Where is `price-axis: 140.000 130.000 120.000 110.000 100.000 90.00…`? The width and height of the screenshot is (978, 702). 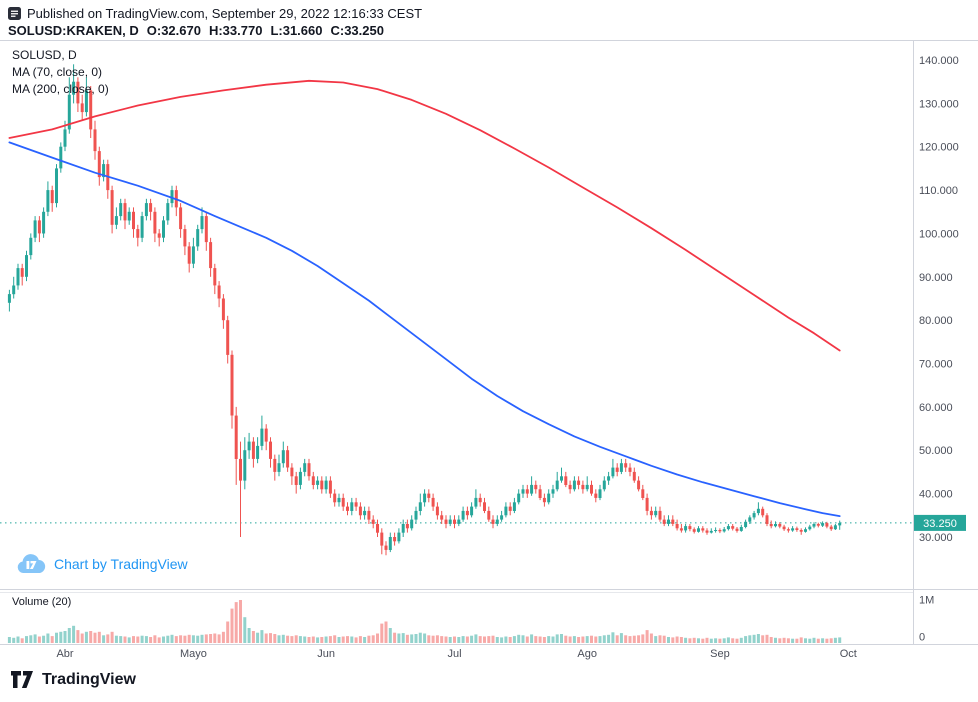
price-axis: 140.000 130.000 120.000 110.000 100.000 90.00… is located at coordinates (939, 299).